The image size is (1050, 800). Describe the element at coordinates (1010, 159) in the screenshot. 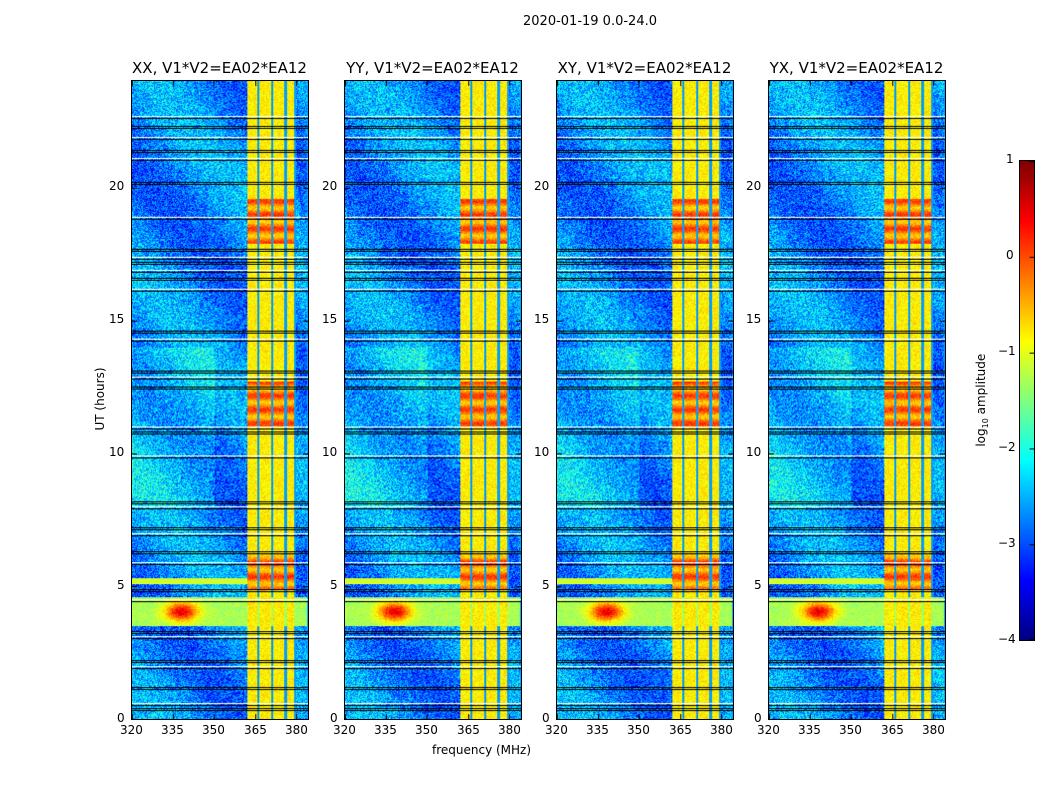

I see `colorbar-tick-label: 1` at that location.